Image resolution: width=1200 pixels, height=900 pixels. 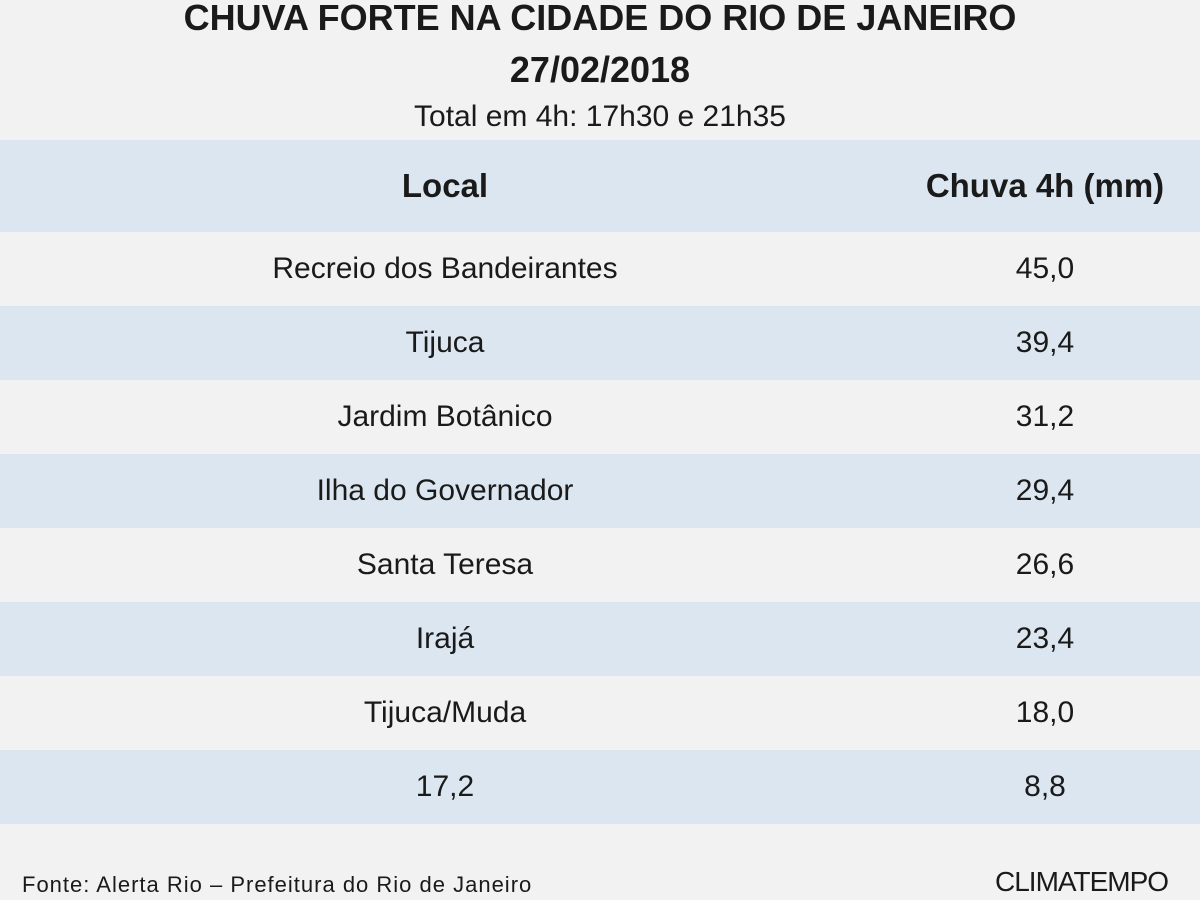 What do you see at coordinates (600, 19) in the screenshot?
I see `title: CHUVA FORTE NA CIDADE DO RIO DE JANEIRO` at bounding box center [600, 19].